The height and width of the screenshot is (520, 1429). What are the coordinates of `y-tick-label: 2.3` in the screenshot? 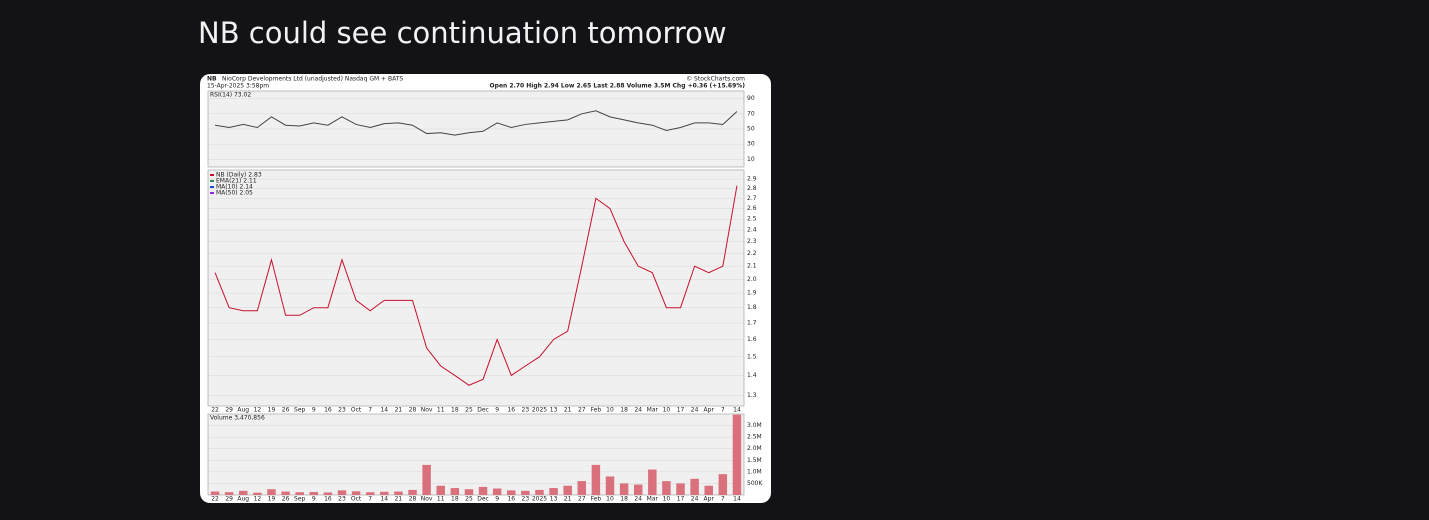 It's located at (752, 241).